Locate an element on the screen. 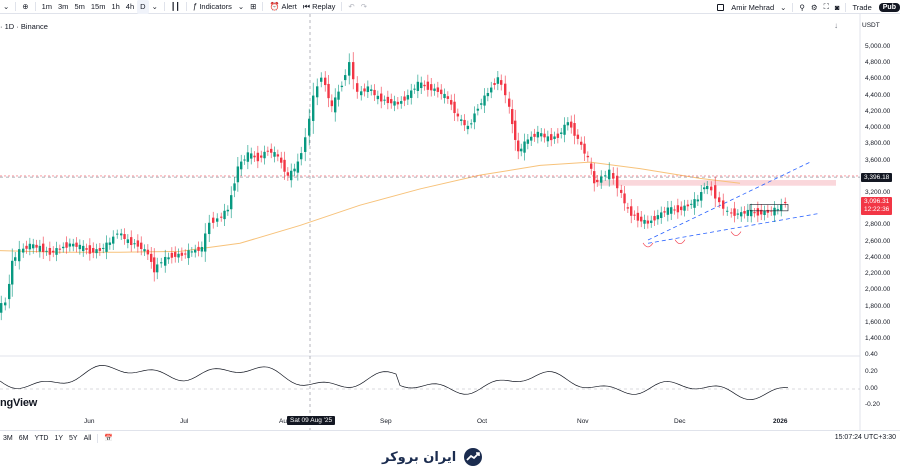  scroll-down-icon: ↓ is located at coordinates (836, 25).